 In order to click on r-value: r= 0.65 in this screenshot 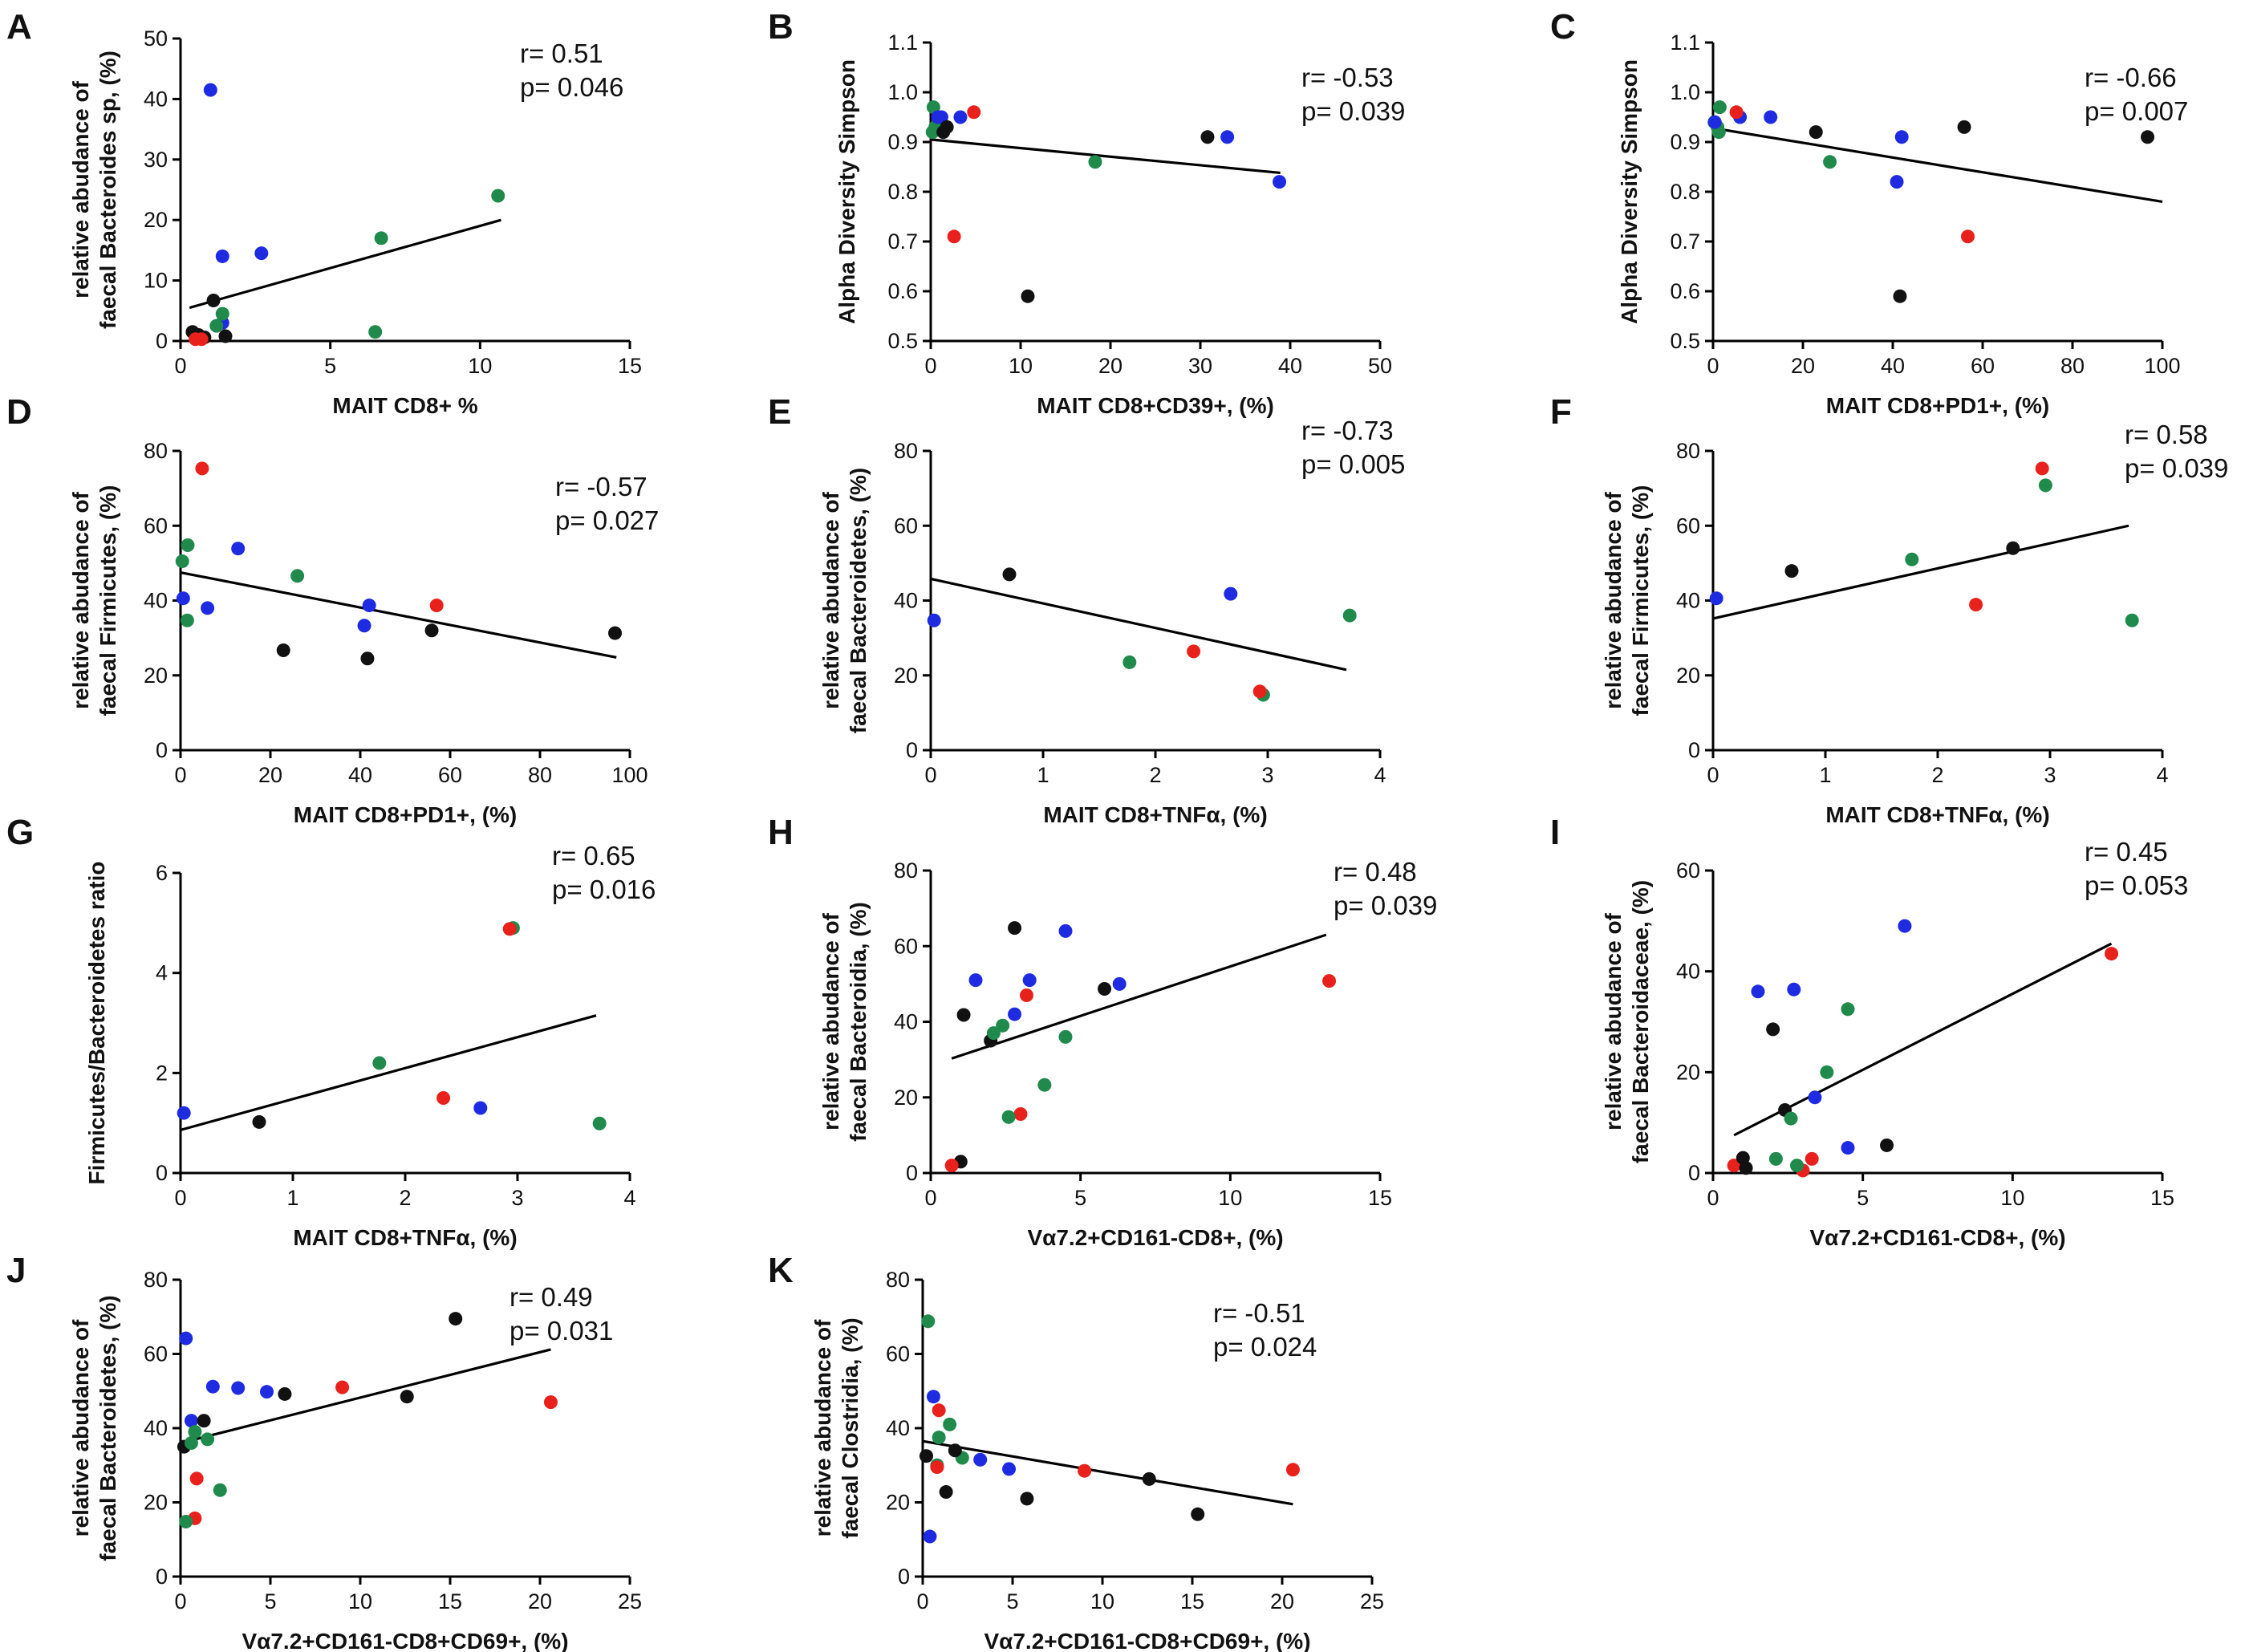, I will do `click(593, 856)`.